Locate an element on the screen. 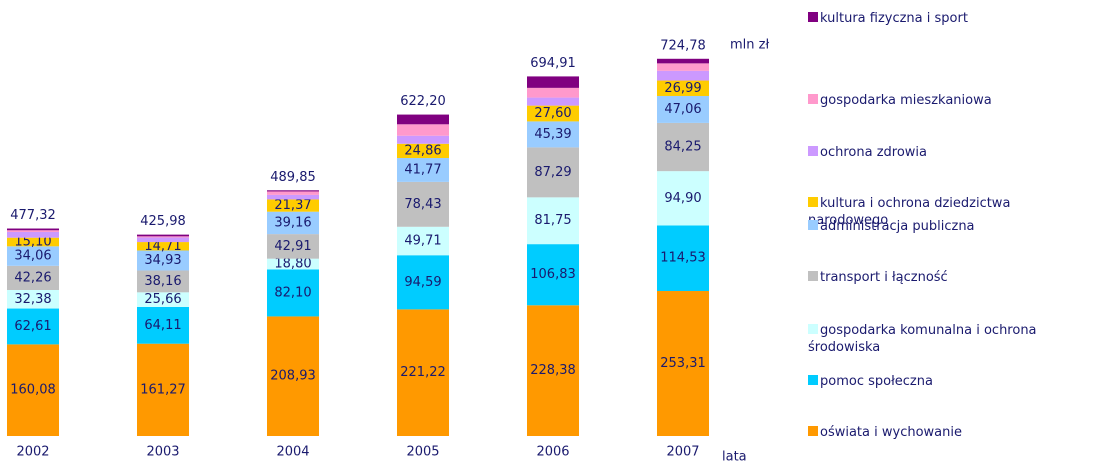  legend-label: kultura i ochrona dziedzictwa narodowego is located at coordinates (909, 212).